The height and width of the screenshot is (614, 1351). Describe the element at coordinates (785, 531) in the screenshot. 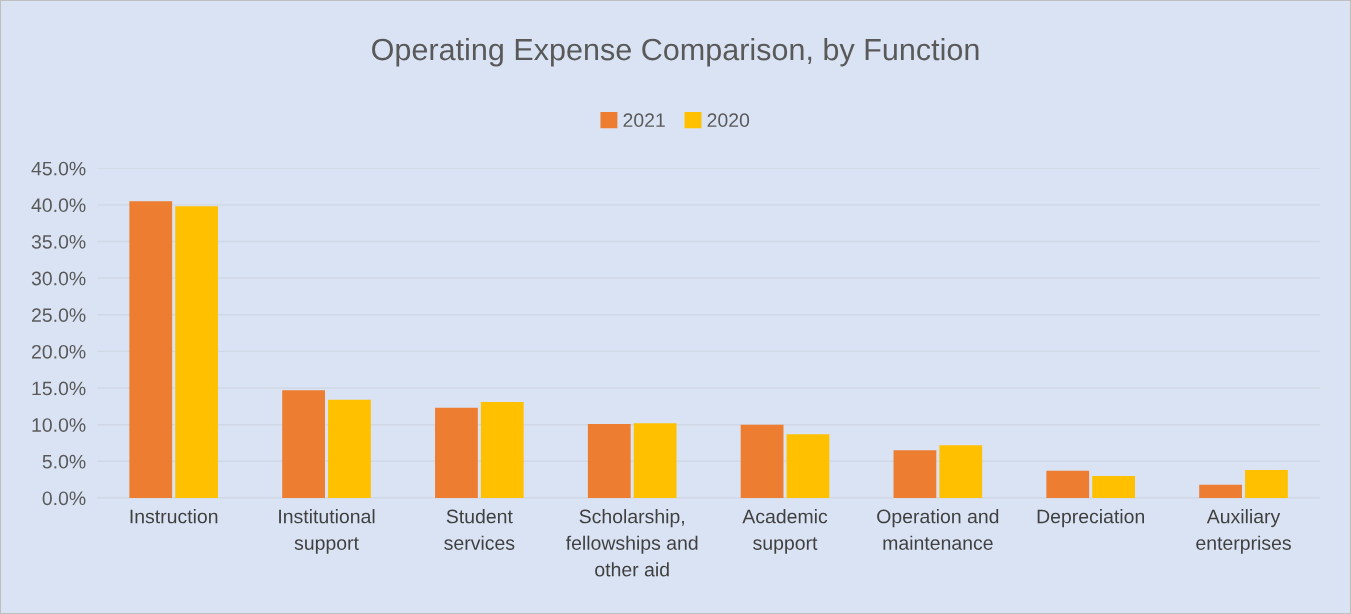

I see `x-tick-label: Academic support` at that location.